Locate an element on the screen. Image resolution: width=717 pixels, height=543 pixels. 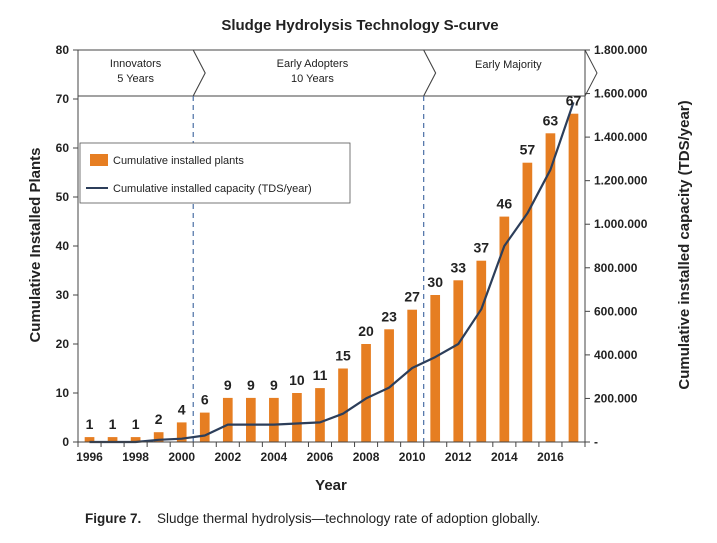
bar-2007 is located at coordinates (343, 405).